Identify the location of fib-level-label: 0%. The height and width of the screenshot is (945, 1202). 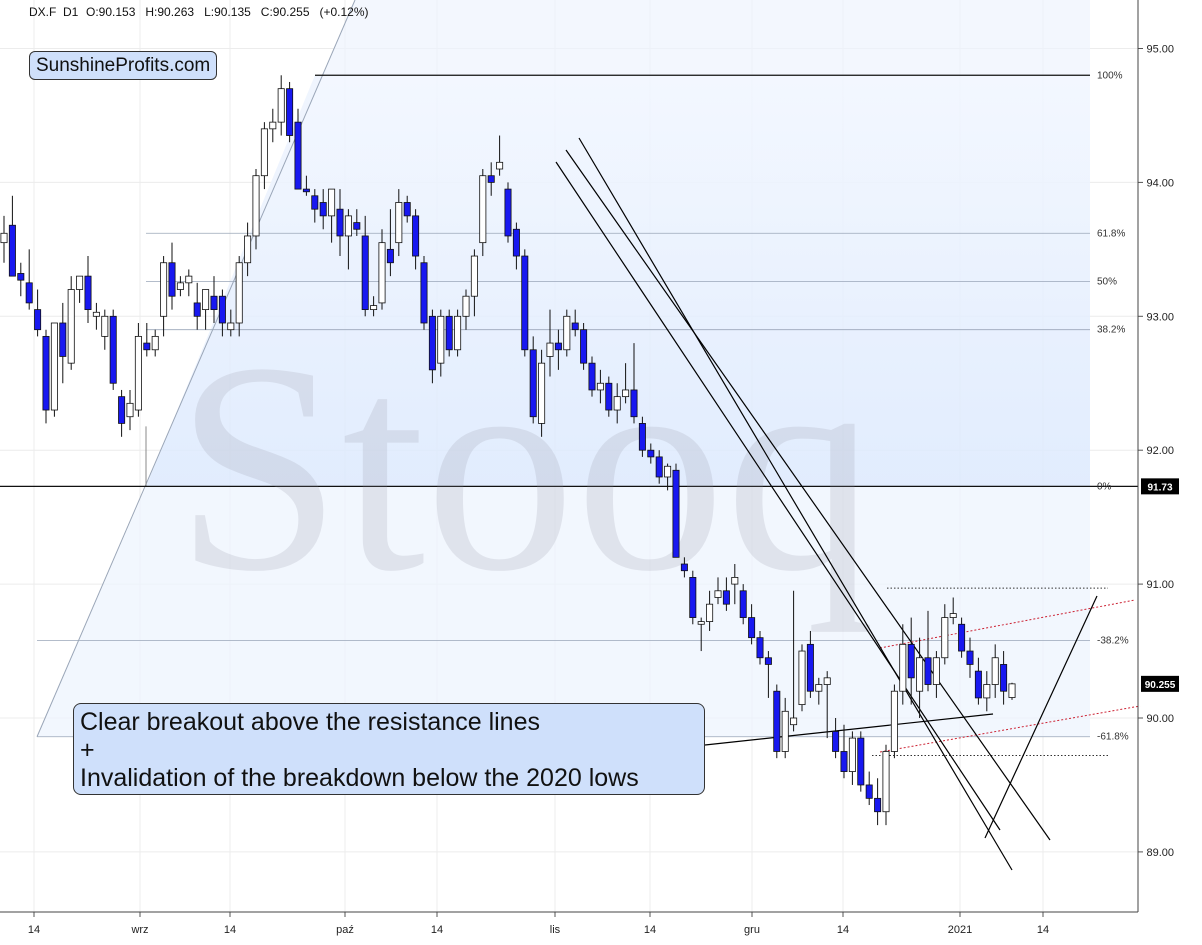
(1104, 486).